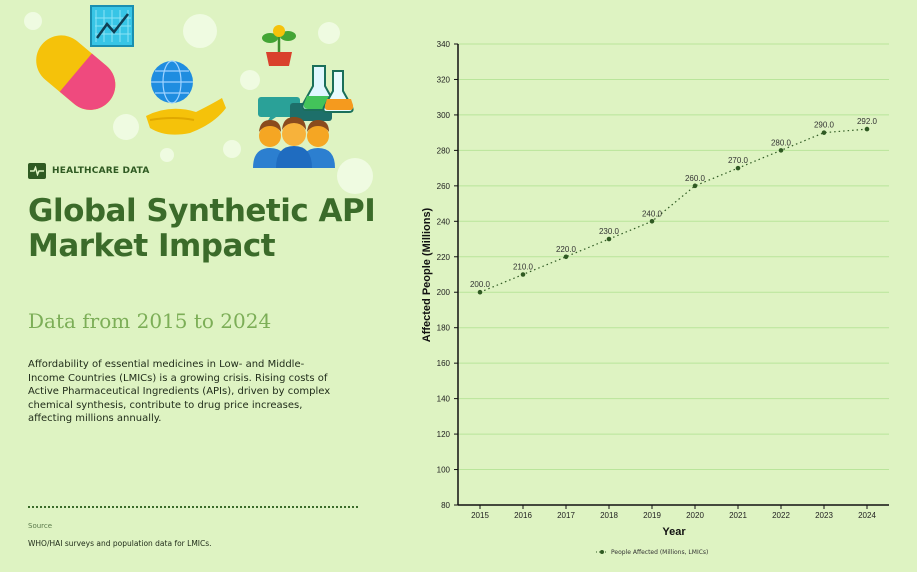  I want to click on y-tick-label: 280, so click(444, 150).